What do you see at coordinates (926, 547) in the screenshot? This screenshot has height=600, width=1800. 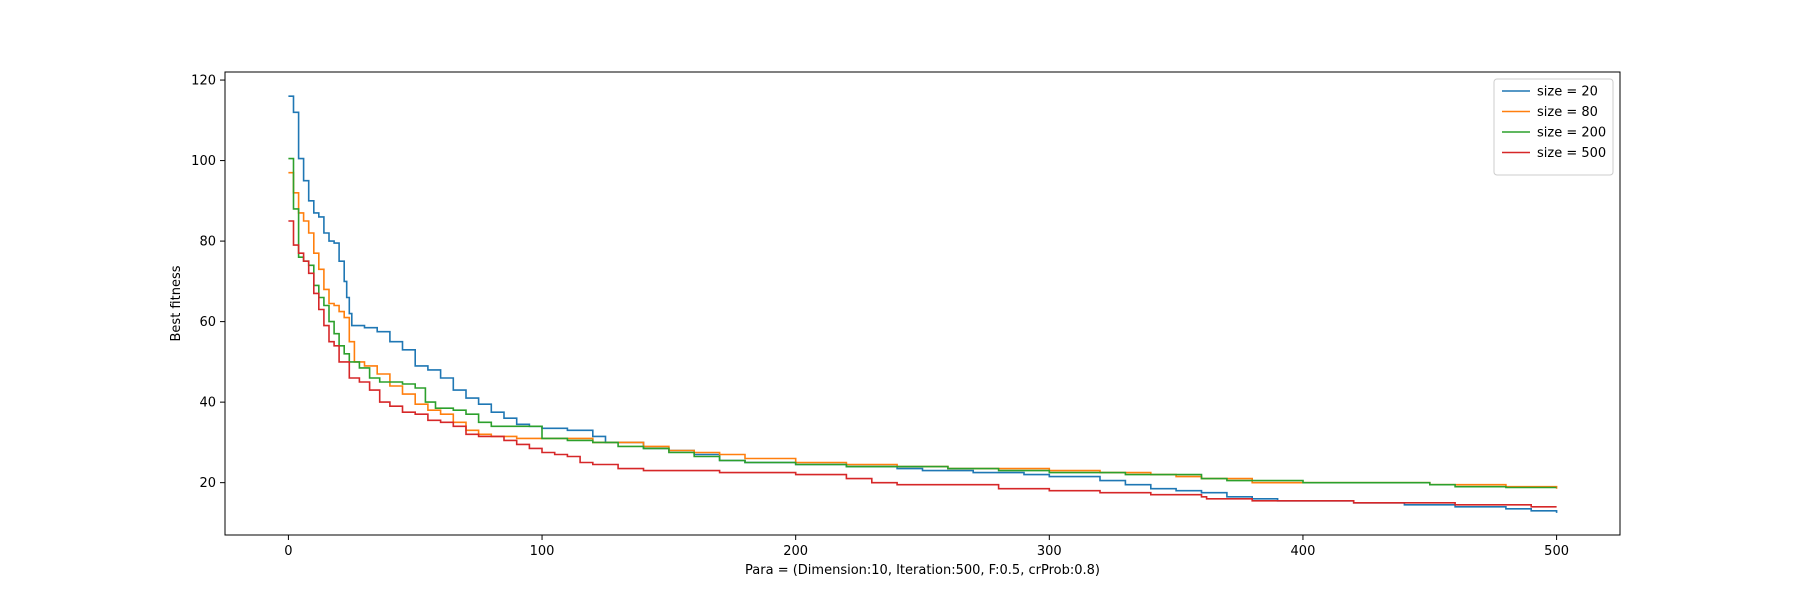 I see `x-axis: 0 100 200 300 400 500` at bounding box center [926, 547].